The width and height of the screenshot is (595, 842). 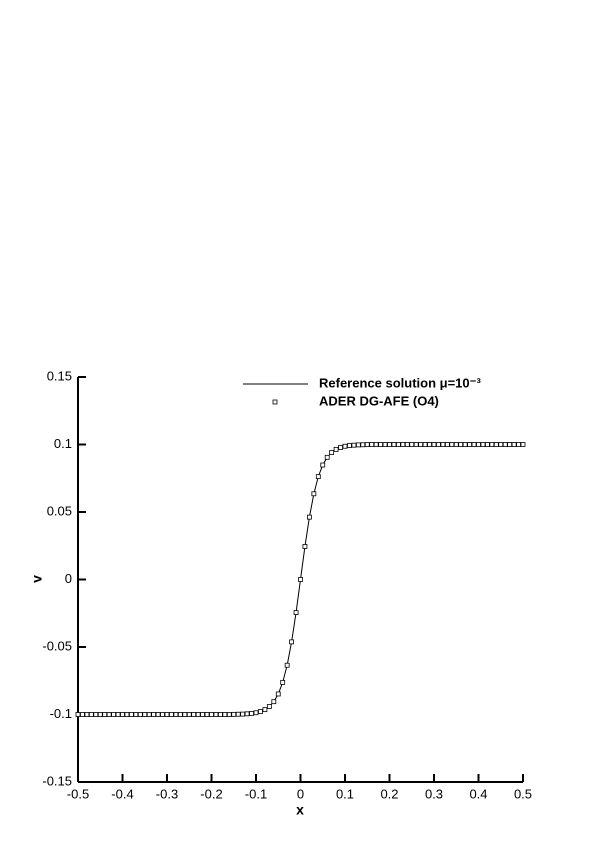 What do you see at coordinates (37, 579) in the screenshot?
I see `y-axis-label: v` at bounding box center [37, 579].